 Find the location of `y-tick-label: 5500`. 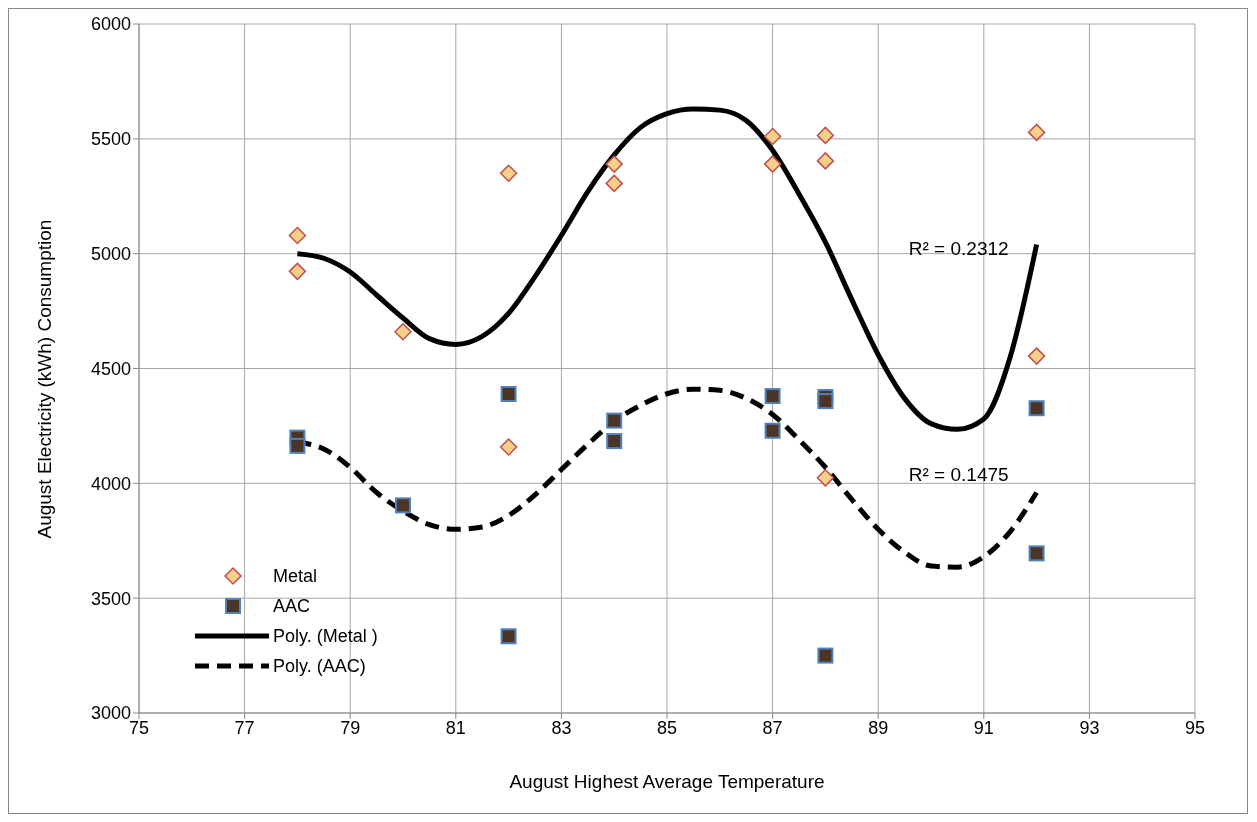

y-tick-label: 5500 is located at coordinates (110, 139).